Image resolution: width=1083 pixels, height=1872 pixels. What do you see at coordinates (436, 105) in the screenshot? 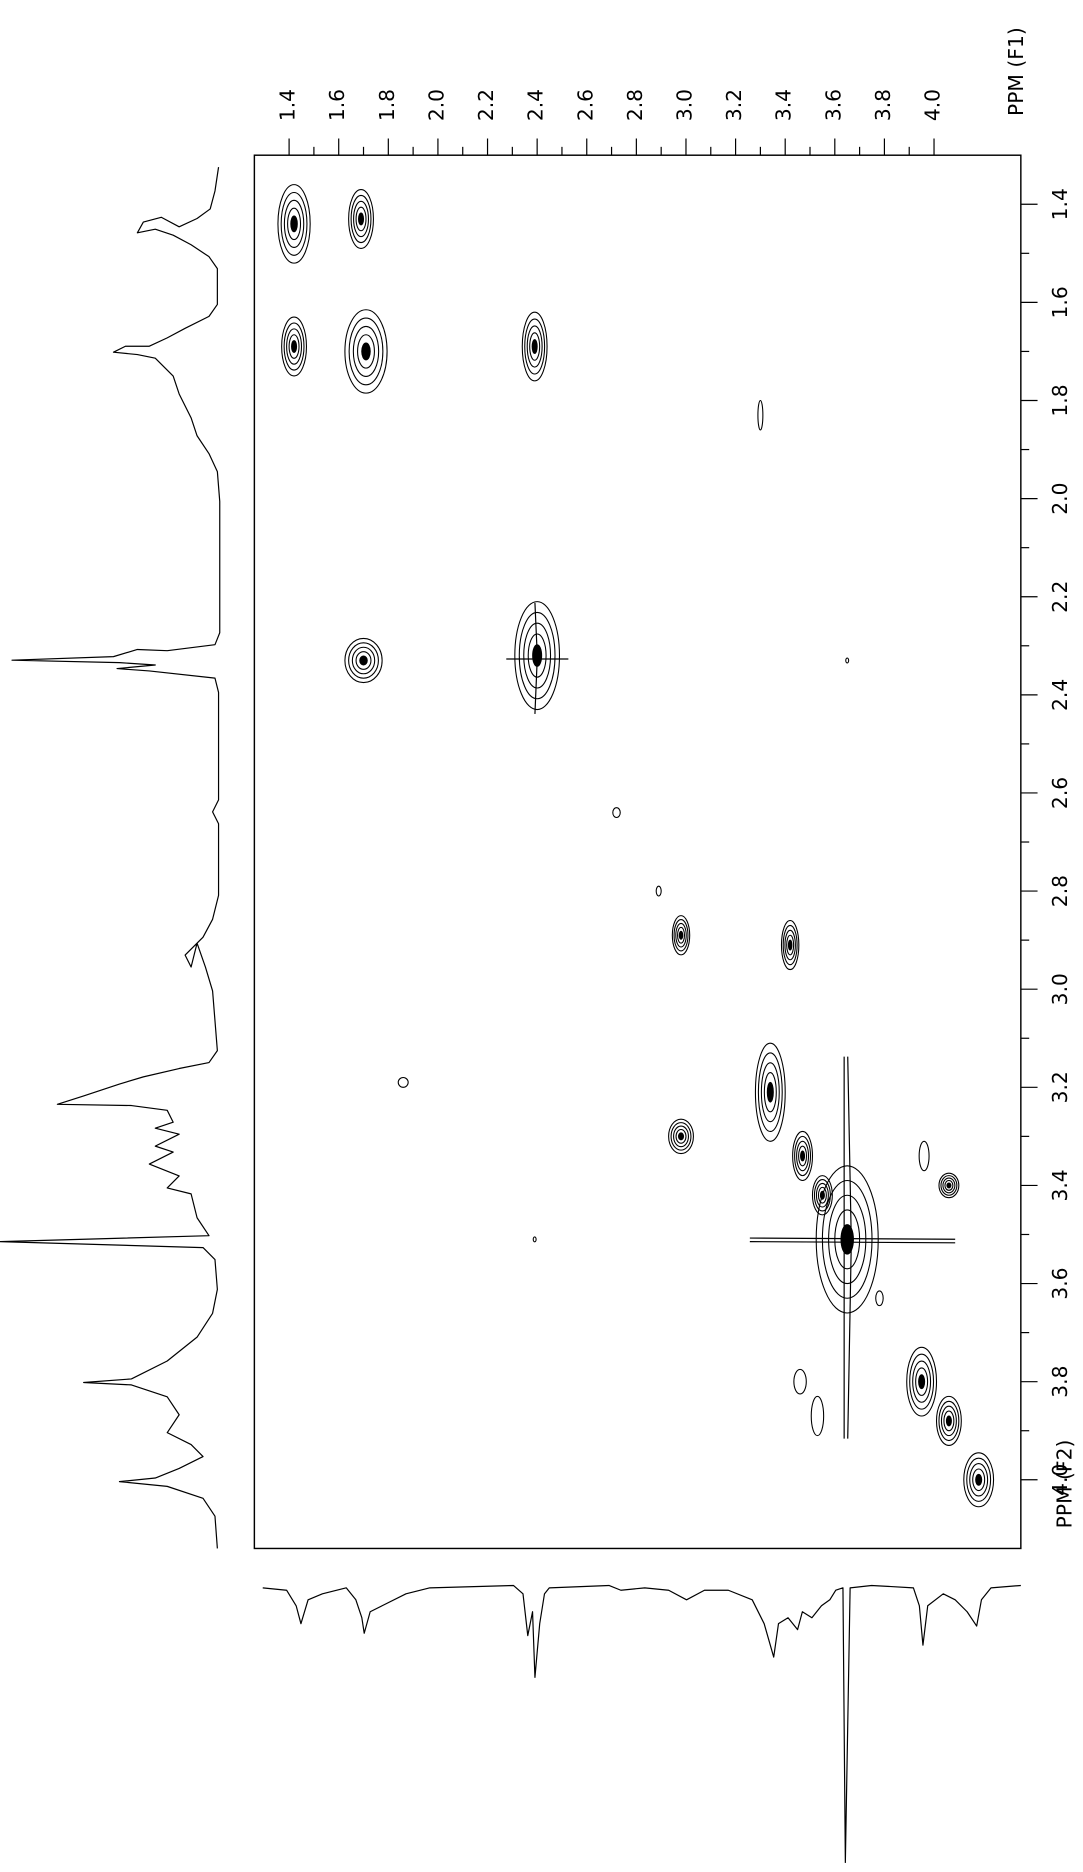
I see `x-tick-label: 2.0` at bounding box center [436, 105].